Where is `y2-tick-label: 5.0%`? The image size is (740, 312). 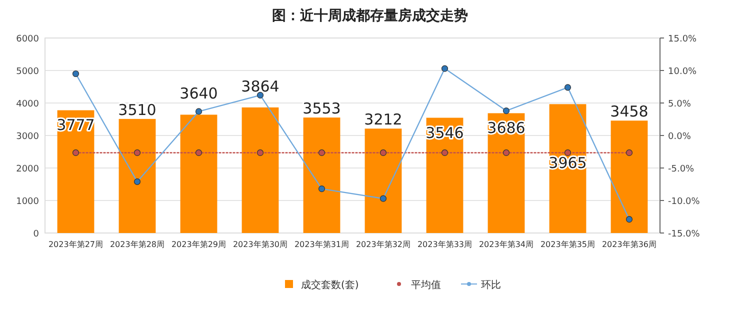 y2-tick-label: 5.0% is located at coordinates (680, 105).